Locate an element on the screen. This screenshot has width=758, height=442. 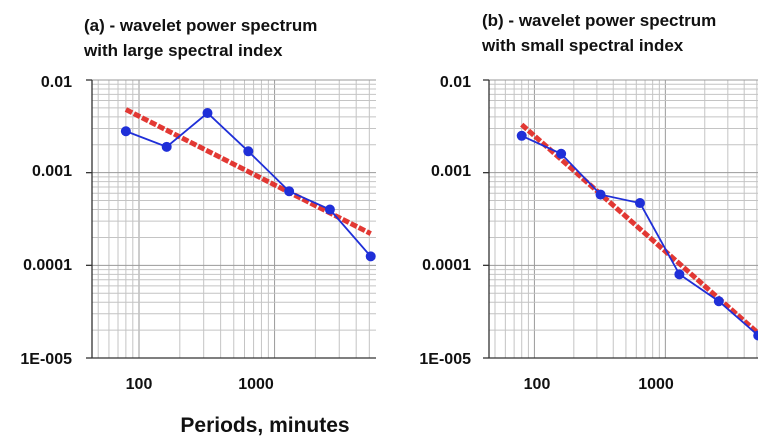
chart-b-title-line-1: (b) - wavelet power spectrum is located at coordinates (599, 20).